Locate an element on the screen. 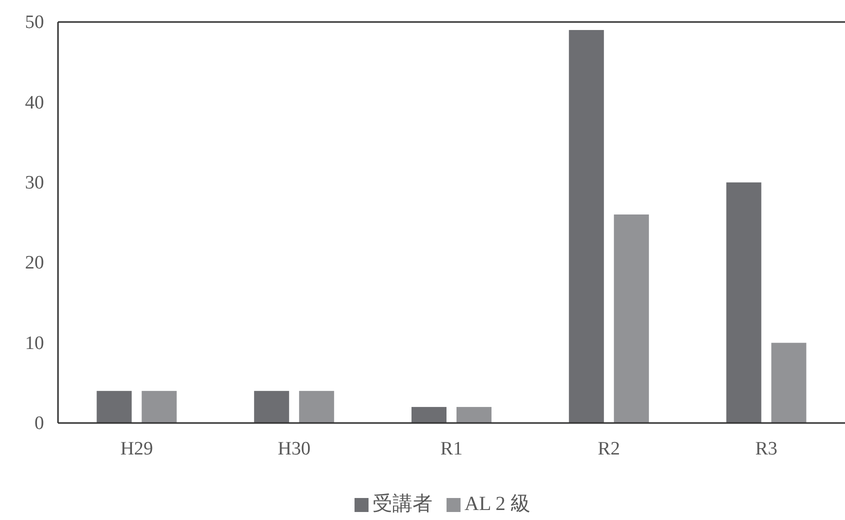  x-tick-label: R3 is located at coordinates (766, 449).